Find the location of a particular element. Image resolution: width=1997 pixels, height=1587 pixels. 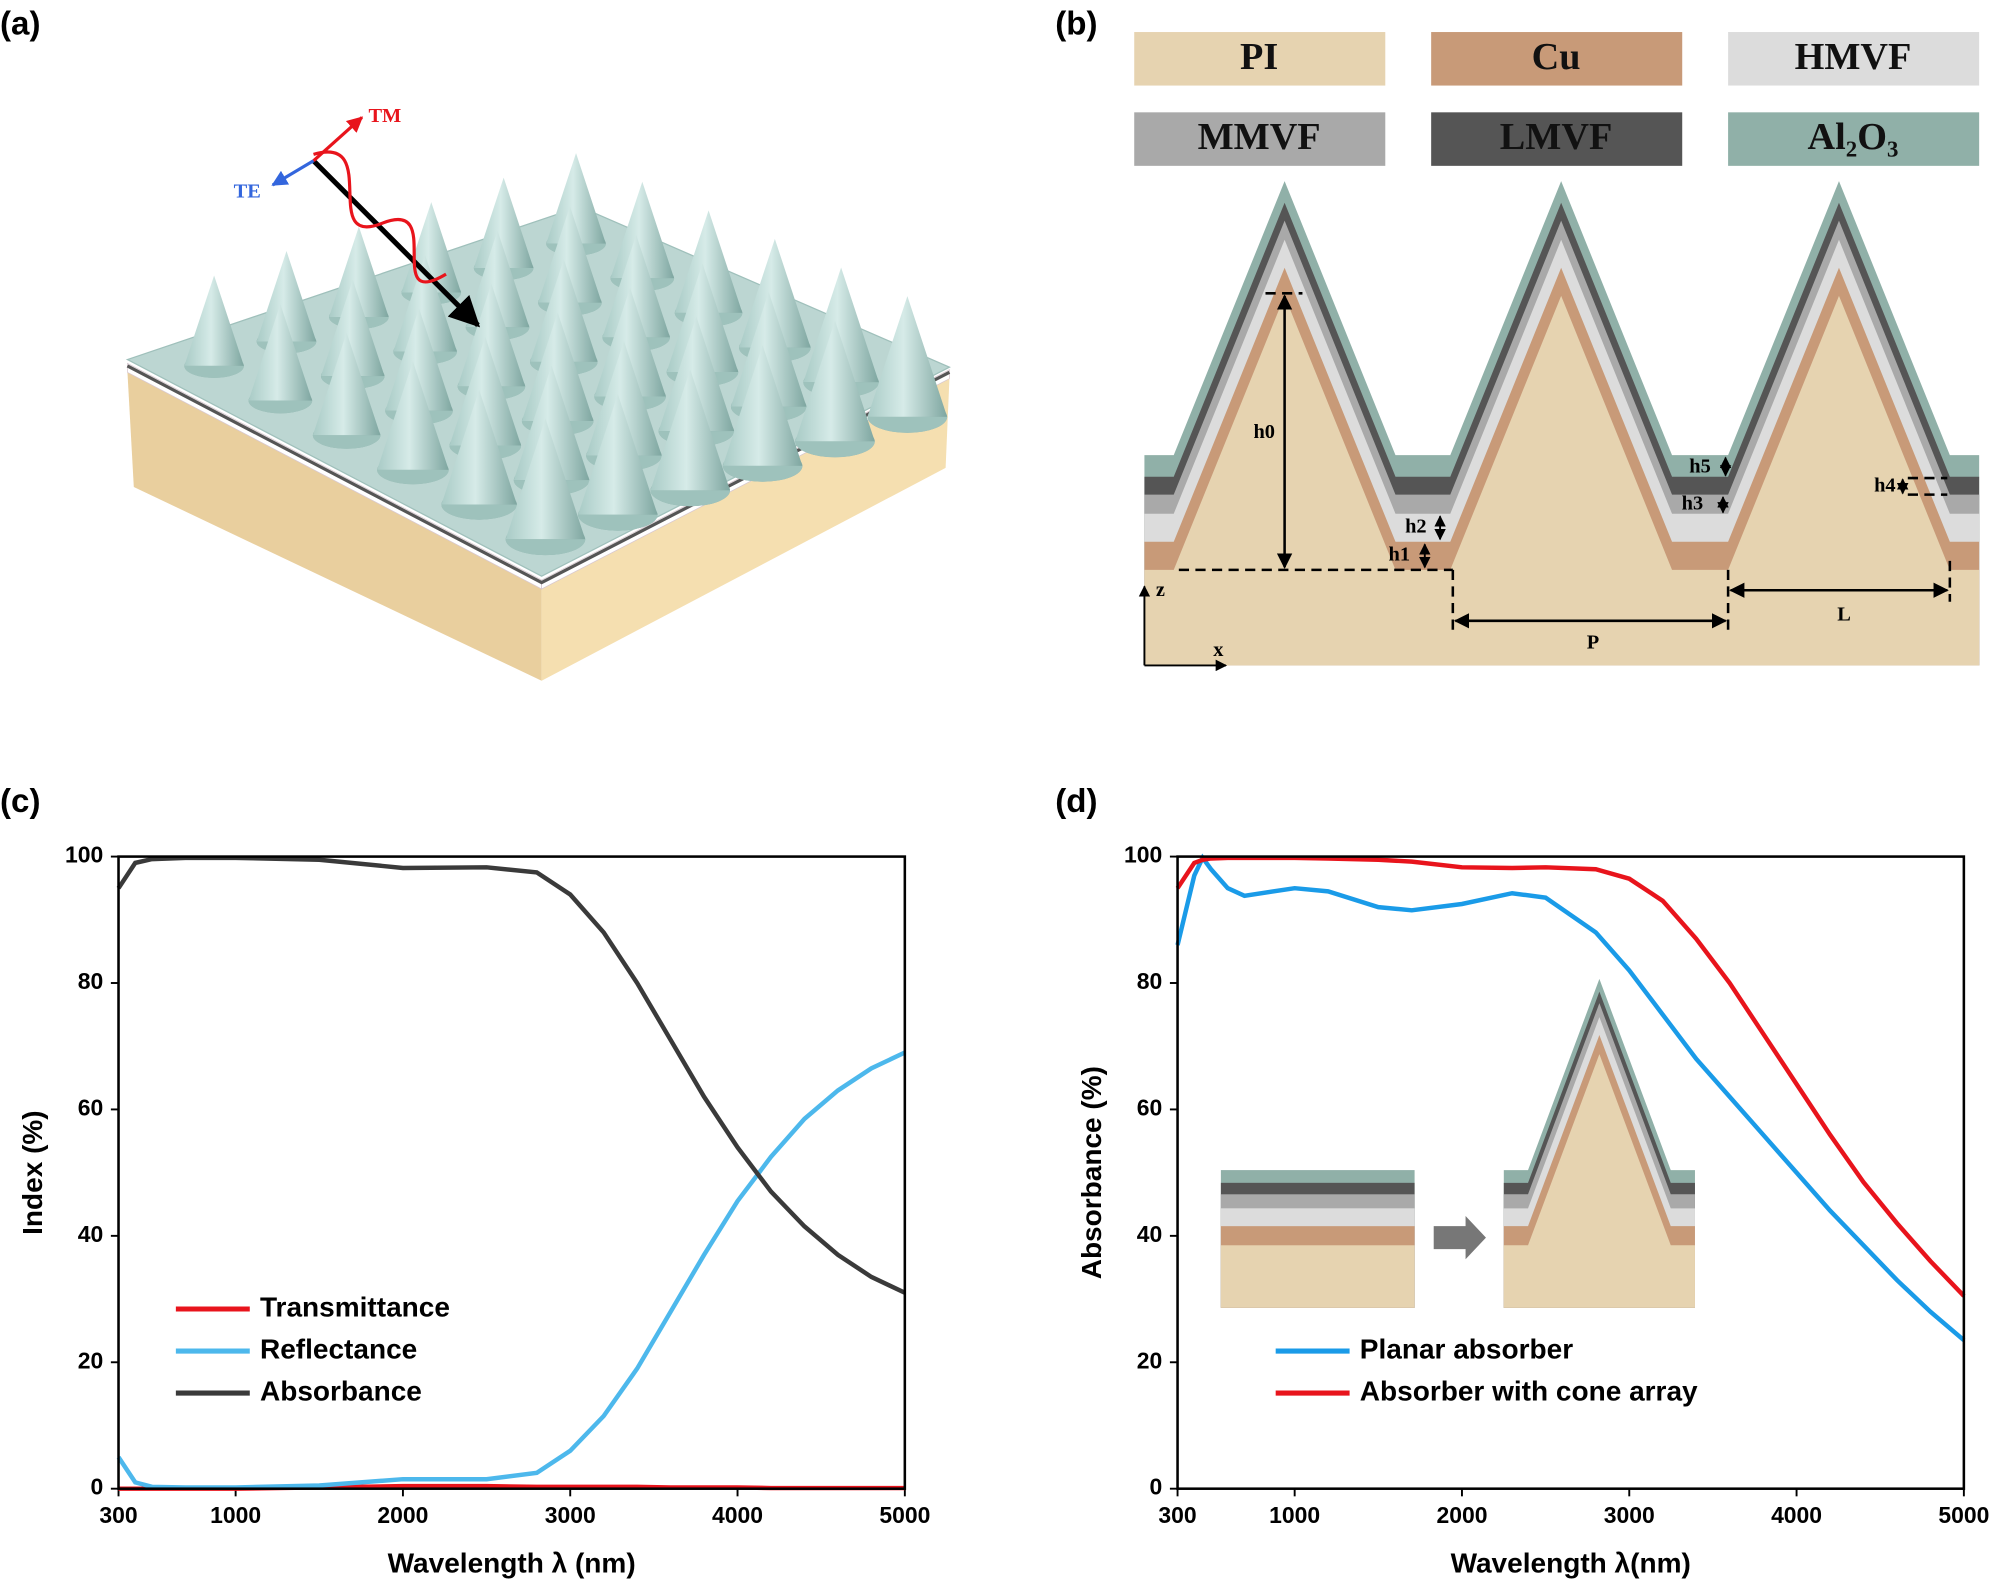

panel-label: (d) is located at coordinates (1076, 801).